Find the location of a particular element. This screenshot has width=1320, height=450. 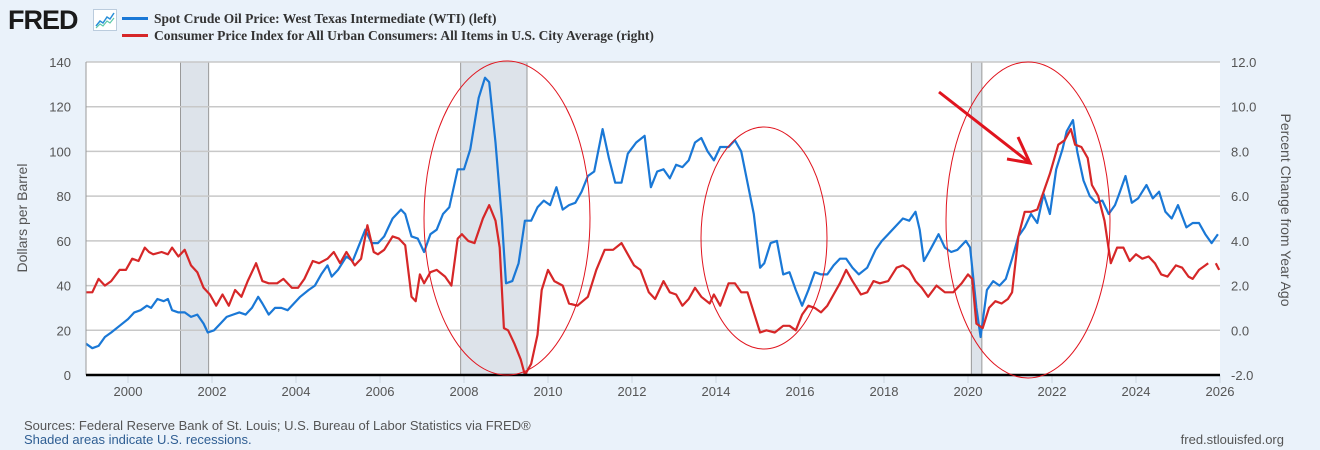

x-tick-label: 2008 is located at coordinates (464, 391).